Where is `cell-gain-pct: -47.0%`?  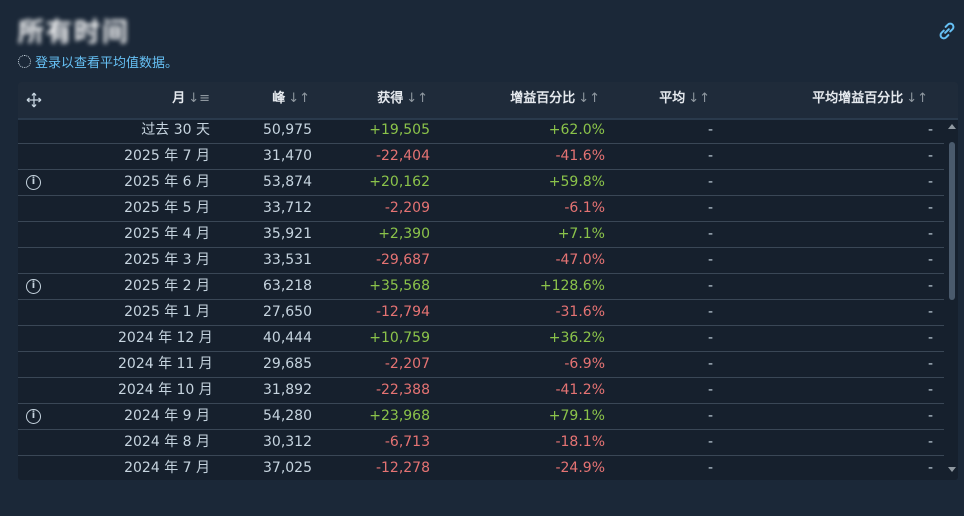 cell-gain-pct: -47.0% is located at coordinates (580, 260).